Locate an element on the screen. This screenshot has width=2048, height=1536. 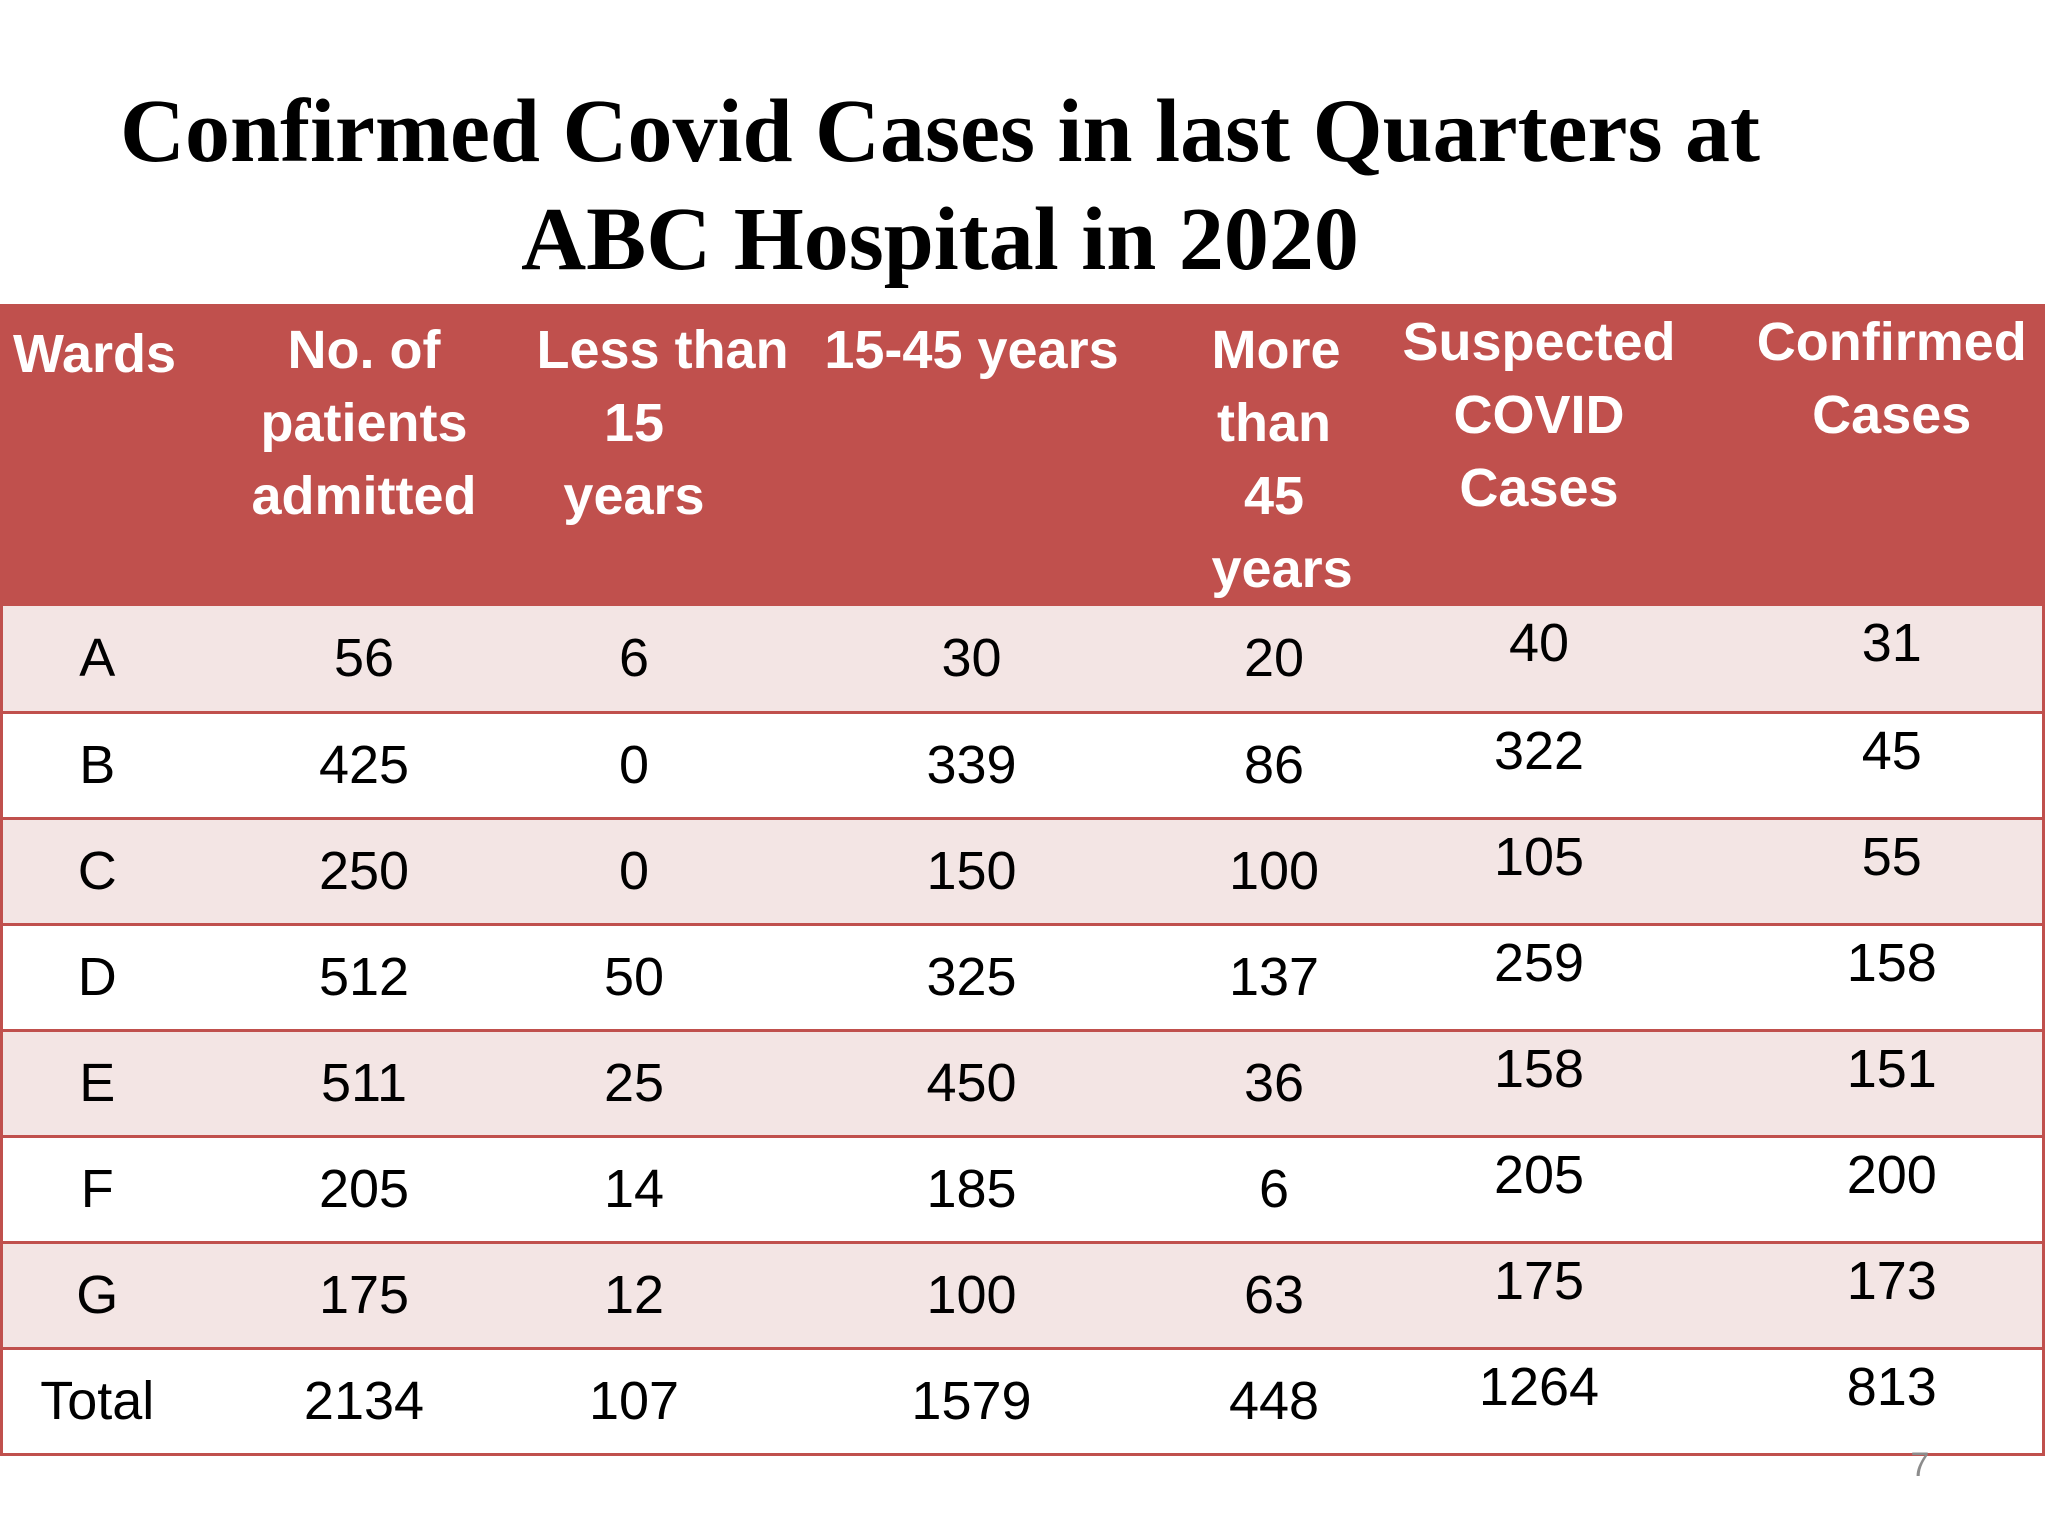
header-line: More is located at coordinates (1276, 350).